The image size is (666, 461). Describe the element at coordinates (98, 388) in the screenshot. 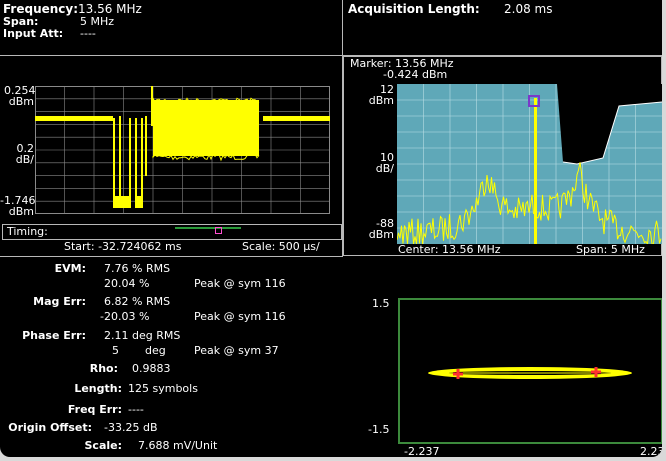

I see `length-label: Length:` at that location.